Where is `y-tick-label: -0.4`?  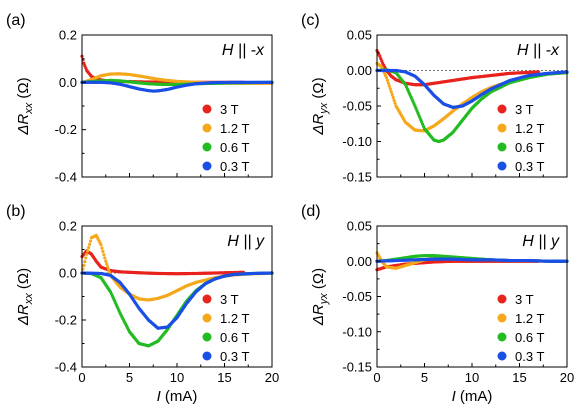
y-tick-label: -0.4 is located at coordinates (66, 177).